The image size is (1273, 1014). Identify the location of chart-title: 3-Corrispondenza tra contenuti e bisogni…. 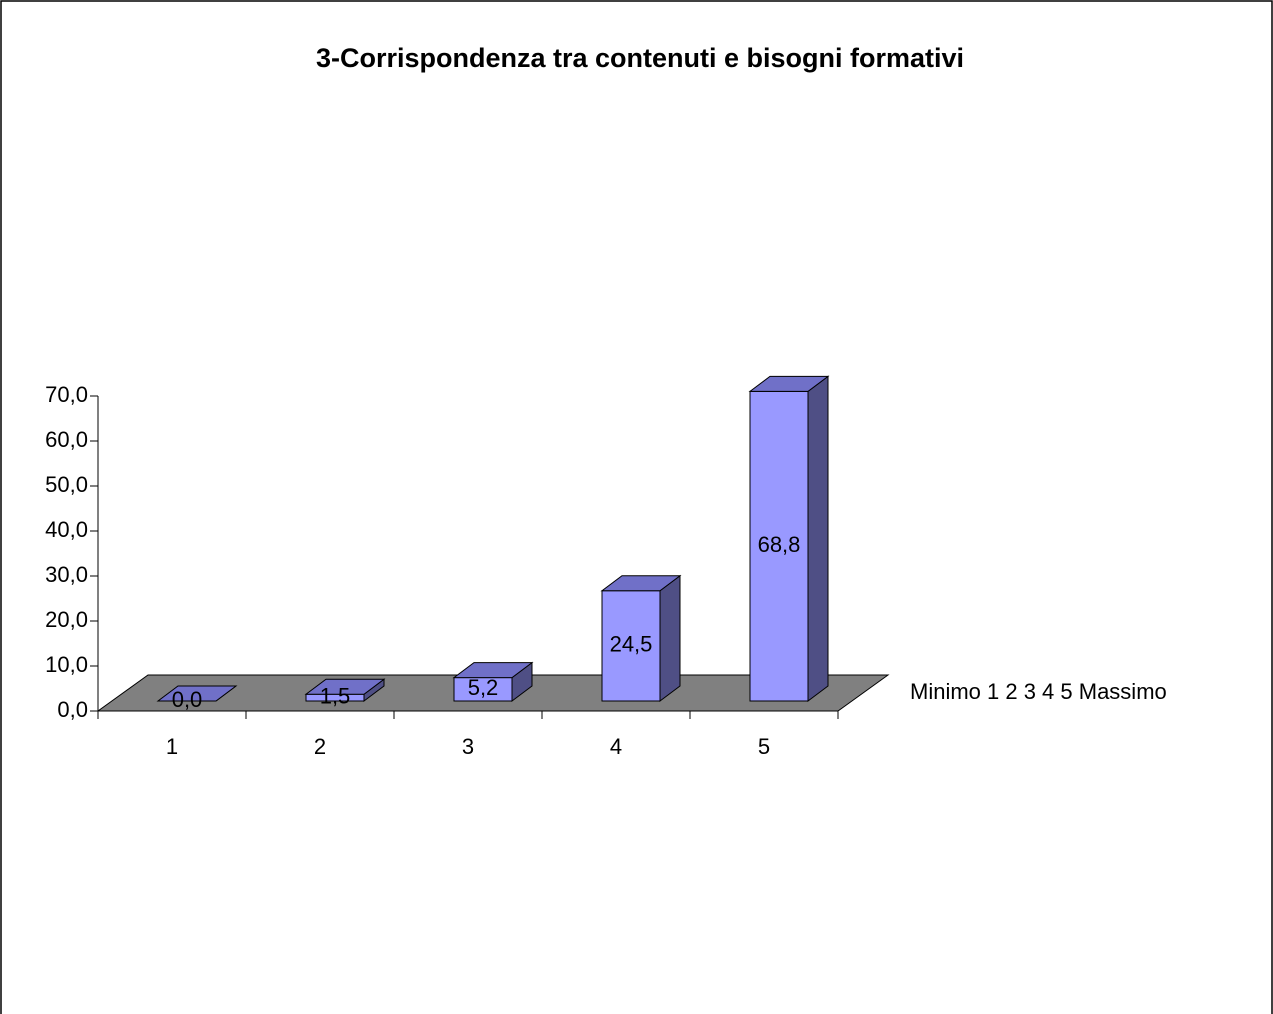
(640, 58).